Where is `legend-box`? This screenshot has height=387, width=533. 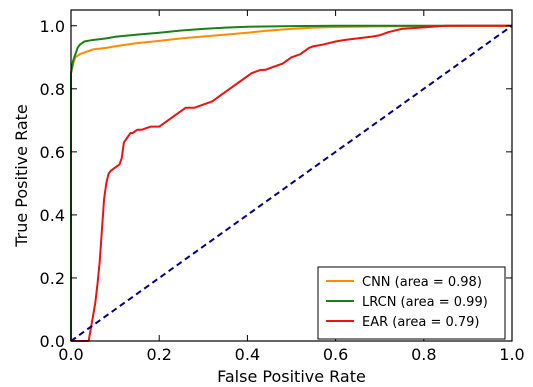
legend-box is located at coordinates (411, 303).